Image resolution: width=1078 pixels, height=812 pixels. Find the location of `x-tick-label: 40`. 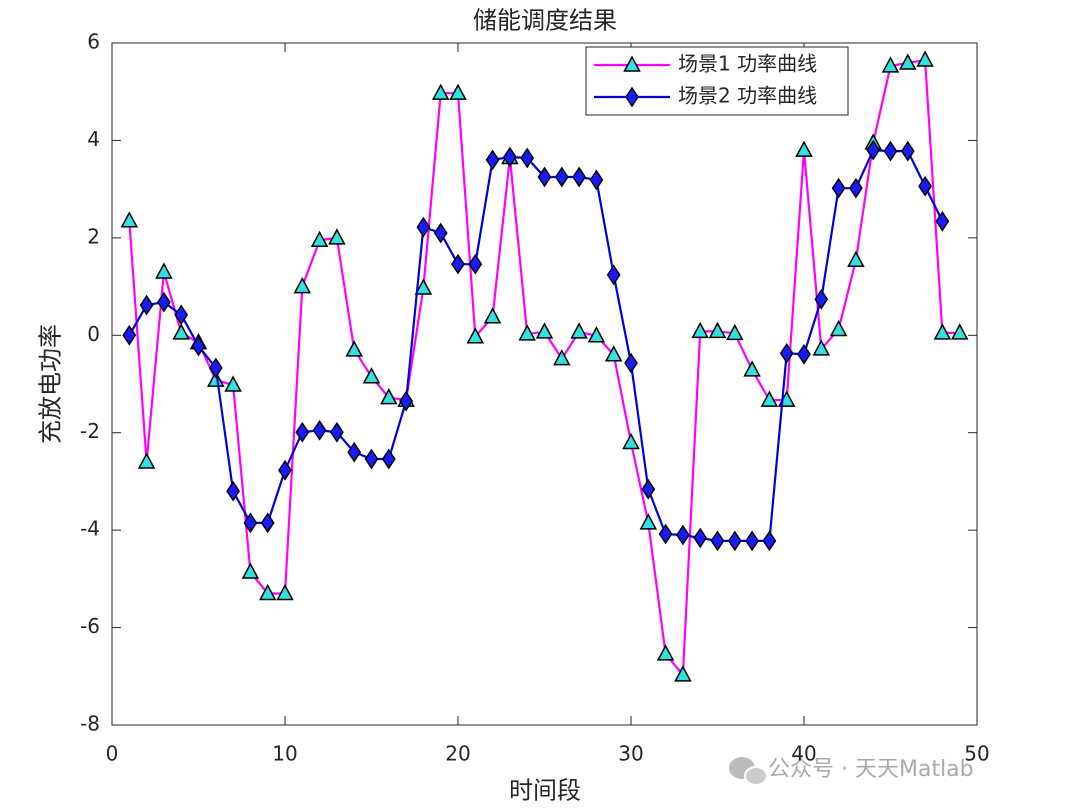

x-tick-label: 40 is located at coordinates (803, 754).